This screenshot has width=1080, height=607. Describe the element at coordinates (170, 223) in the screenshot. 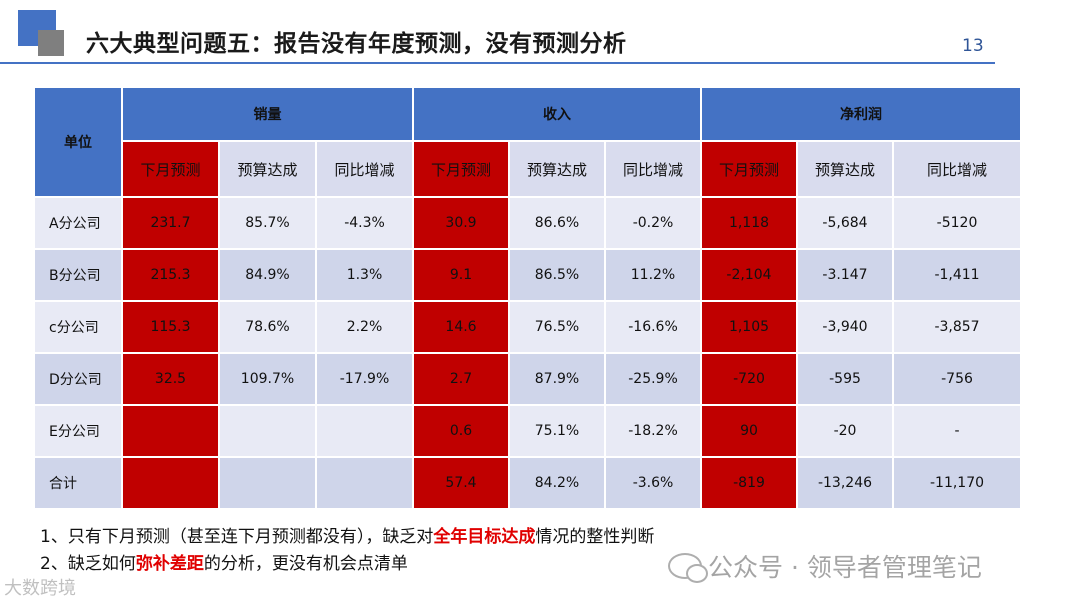

I see `table-cell: 231.7` at that location.